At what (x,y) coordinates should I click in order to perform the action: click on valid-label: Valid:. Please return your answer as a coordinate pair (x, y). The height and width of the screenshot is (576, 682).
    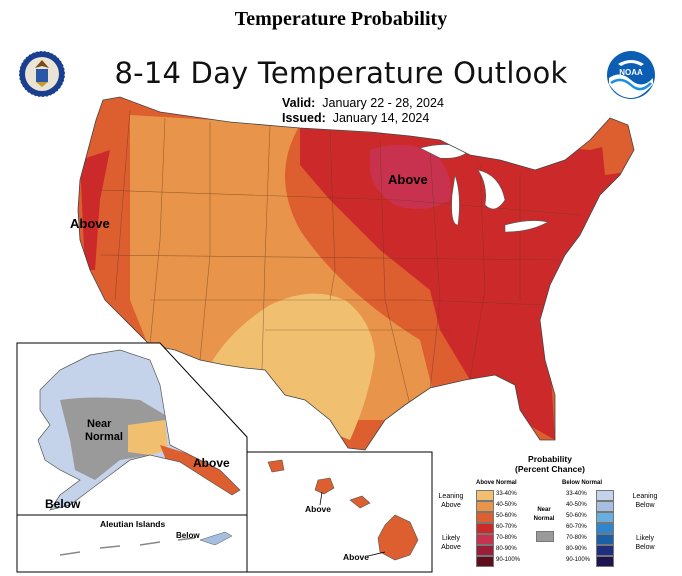
    Looking at the image, I should click on (299, 103).